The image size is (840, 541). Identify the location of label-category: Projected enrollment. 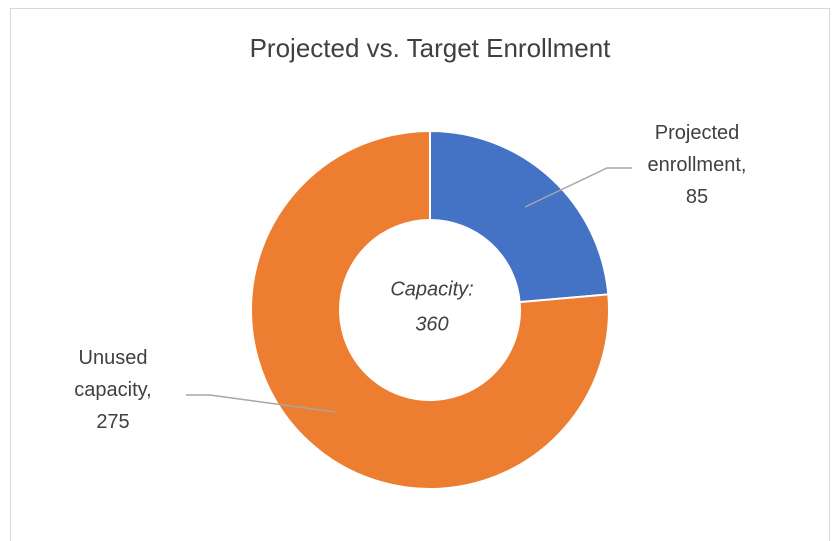
(694, 149).